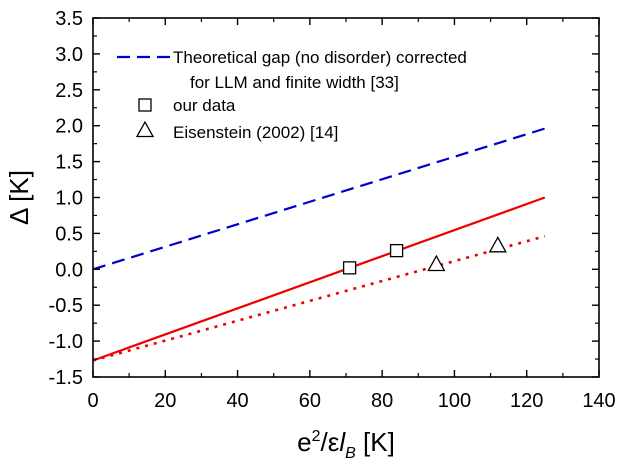 This screenshot has width=623, height=476. Describe the element at coordinates (69, 55) in the screenshot. I see `y-tick-label: 3.0` at that location.